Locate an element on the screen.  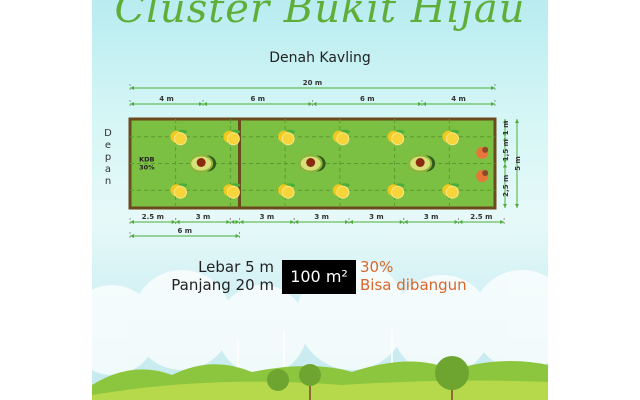
kdb-label: KDB is located at coordinates (146, 160).